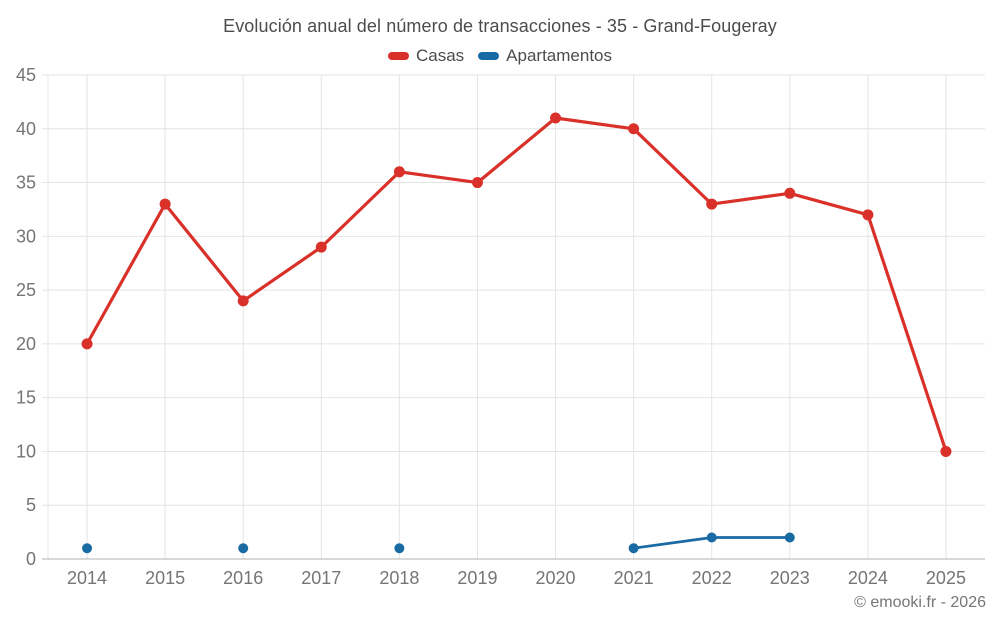  What do you see at coordinates (790, 578) in the screenshot?
I see `x-axis-tick-label: 2023` at bounding box center [790, 578].